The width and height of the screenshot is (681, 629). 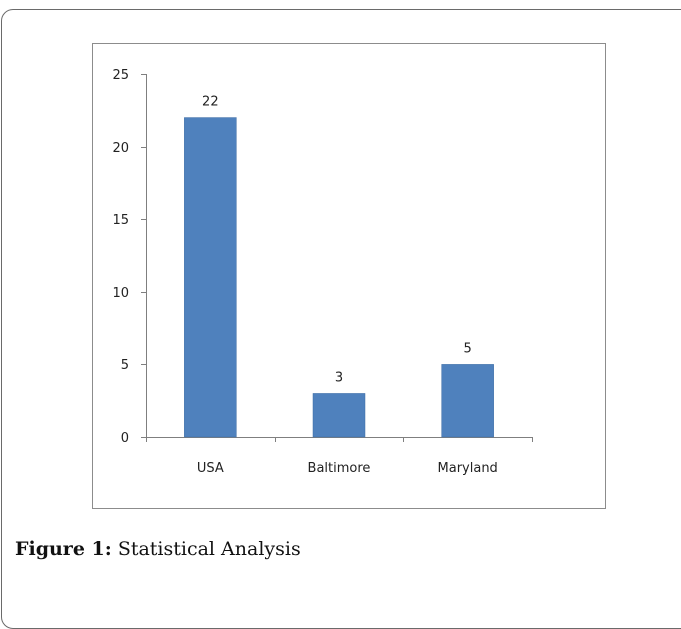 I want to click on y-tick-label: 25, so click(x=120, y=75).